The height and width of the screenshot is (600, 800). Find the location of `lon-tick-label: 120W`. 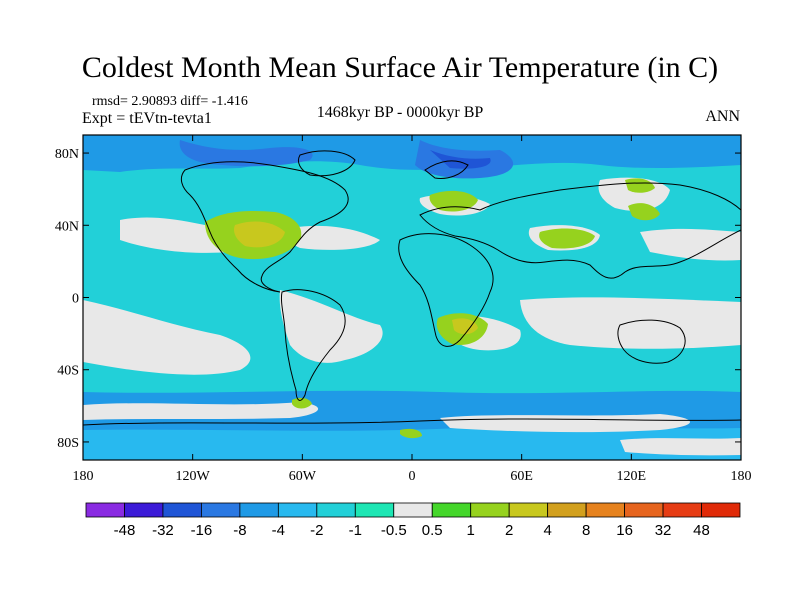

lon-tick-label: 120W is located at coordinates (193, 476).